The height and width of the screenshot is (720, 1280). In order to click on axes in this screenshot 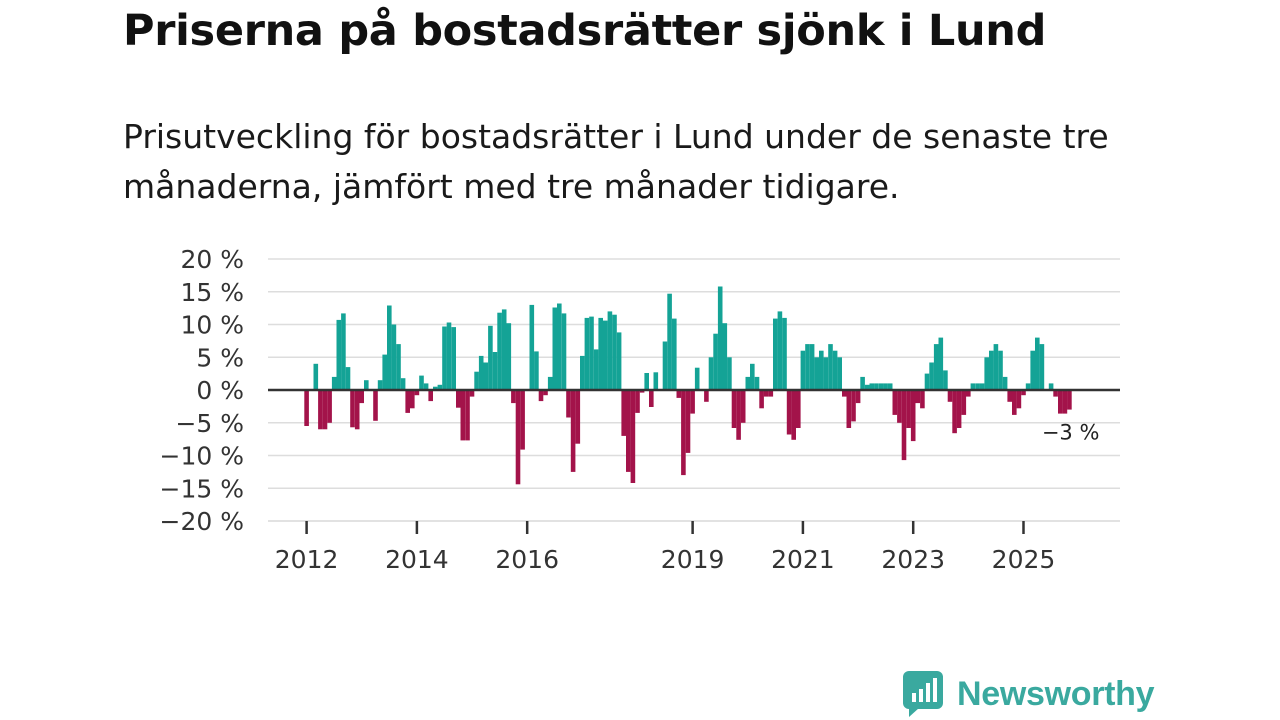, I will do `click(694, 461)`.